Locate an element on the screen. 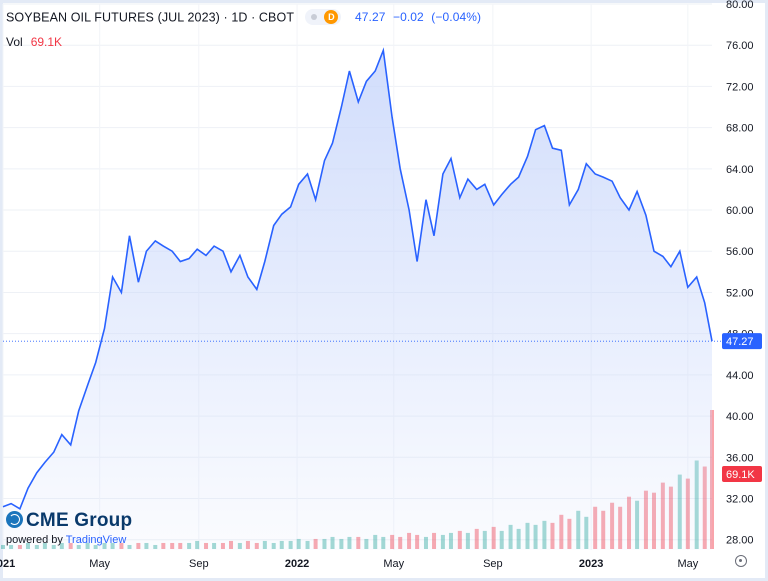 Image resolution: width=768 pixels, height=581 pixels. y-tick-label: 44.00 is located at coordinates (740, 376).